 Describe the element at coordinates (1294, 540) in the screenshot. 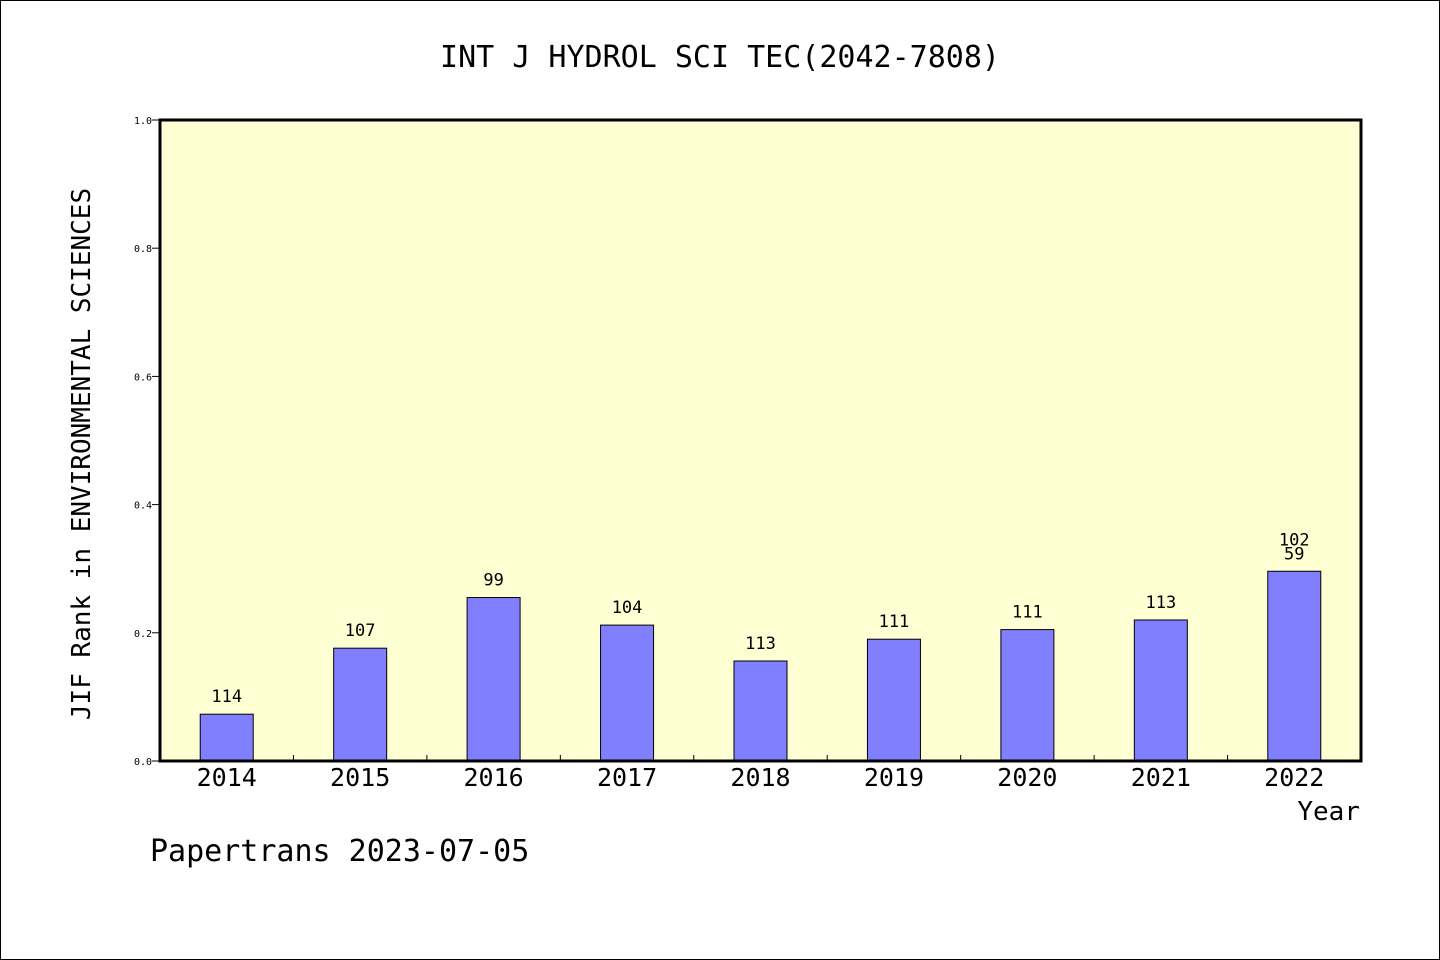

I see `bar-extra-label: 102` at that location.